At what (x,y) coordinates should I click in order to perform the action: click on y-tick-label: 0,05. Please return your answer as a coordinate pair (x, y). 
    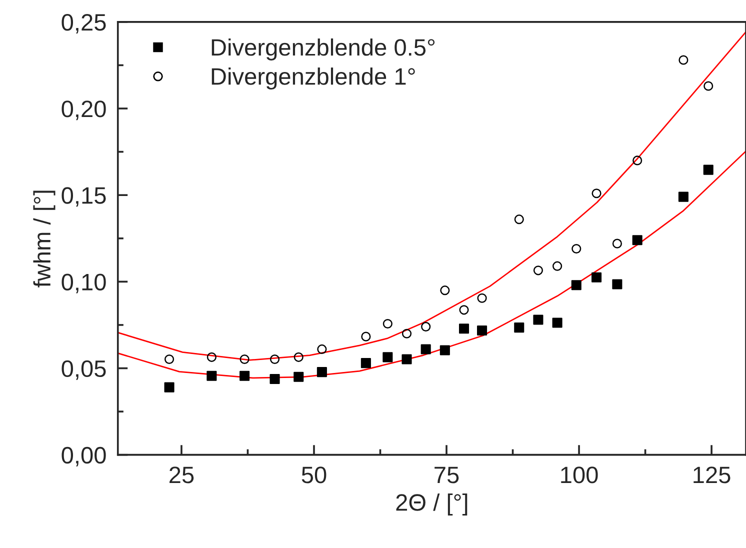
    Looking at the image, I should click on (84, 370).